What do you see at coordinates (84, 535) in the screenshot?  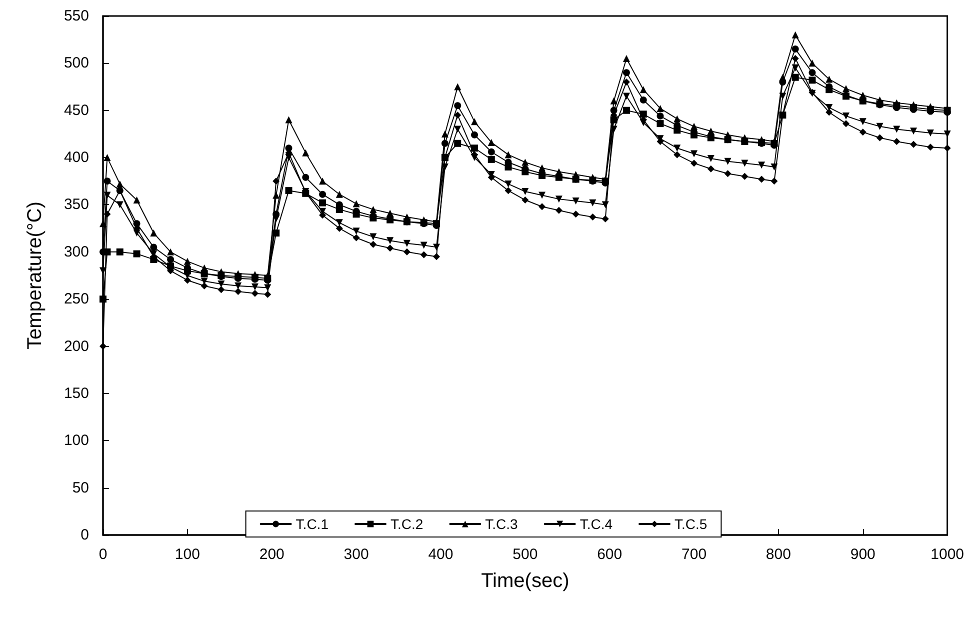 I see `y-tick-label: 0` at bounding box center [84, 535].